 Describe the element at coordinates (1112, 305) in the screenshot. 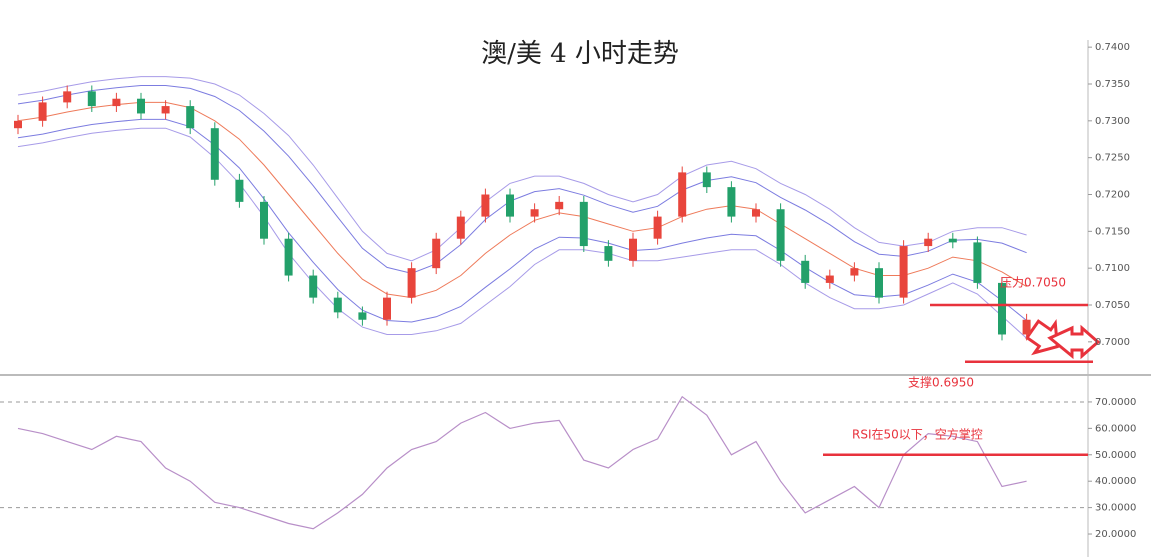

I see `y-tick-label: 0.7050` at that location.